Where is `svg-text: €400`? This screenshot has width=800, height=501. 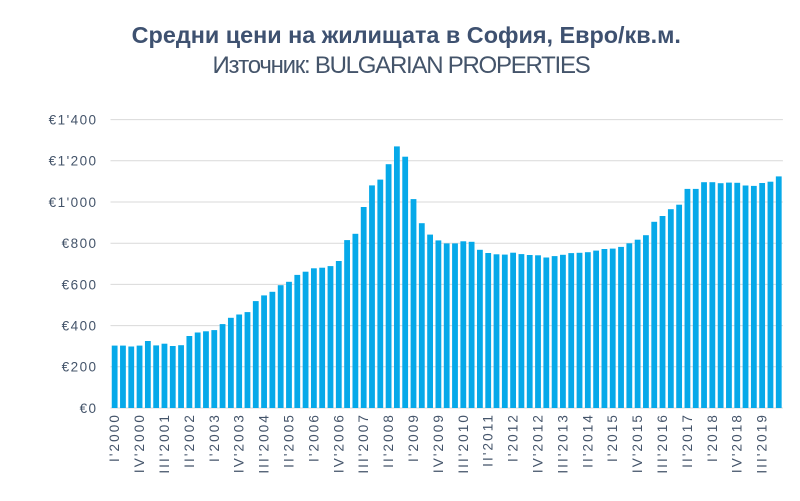
svg-text: €400 is located at coordinates (80, 326).